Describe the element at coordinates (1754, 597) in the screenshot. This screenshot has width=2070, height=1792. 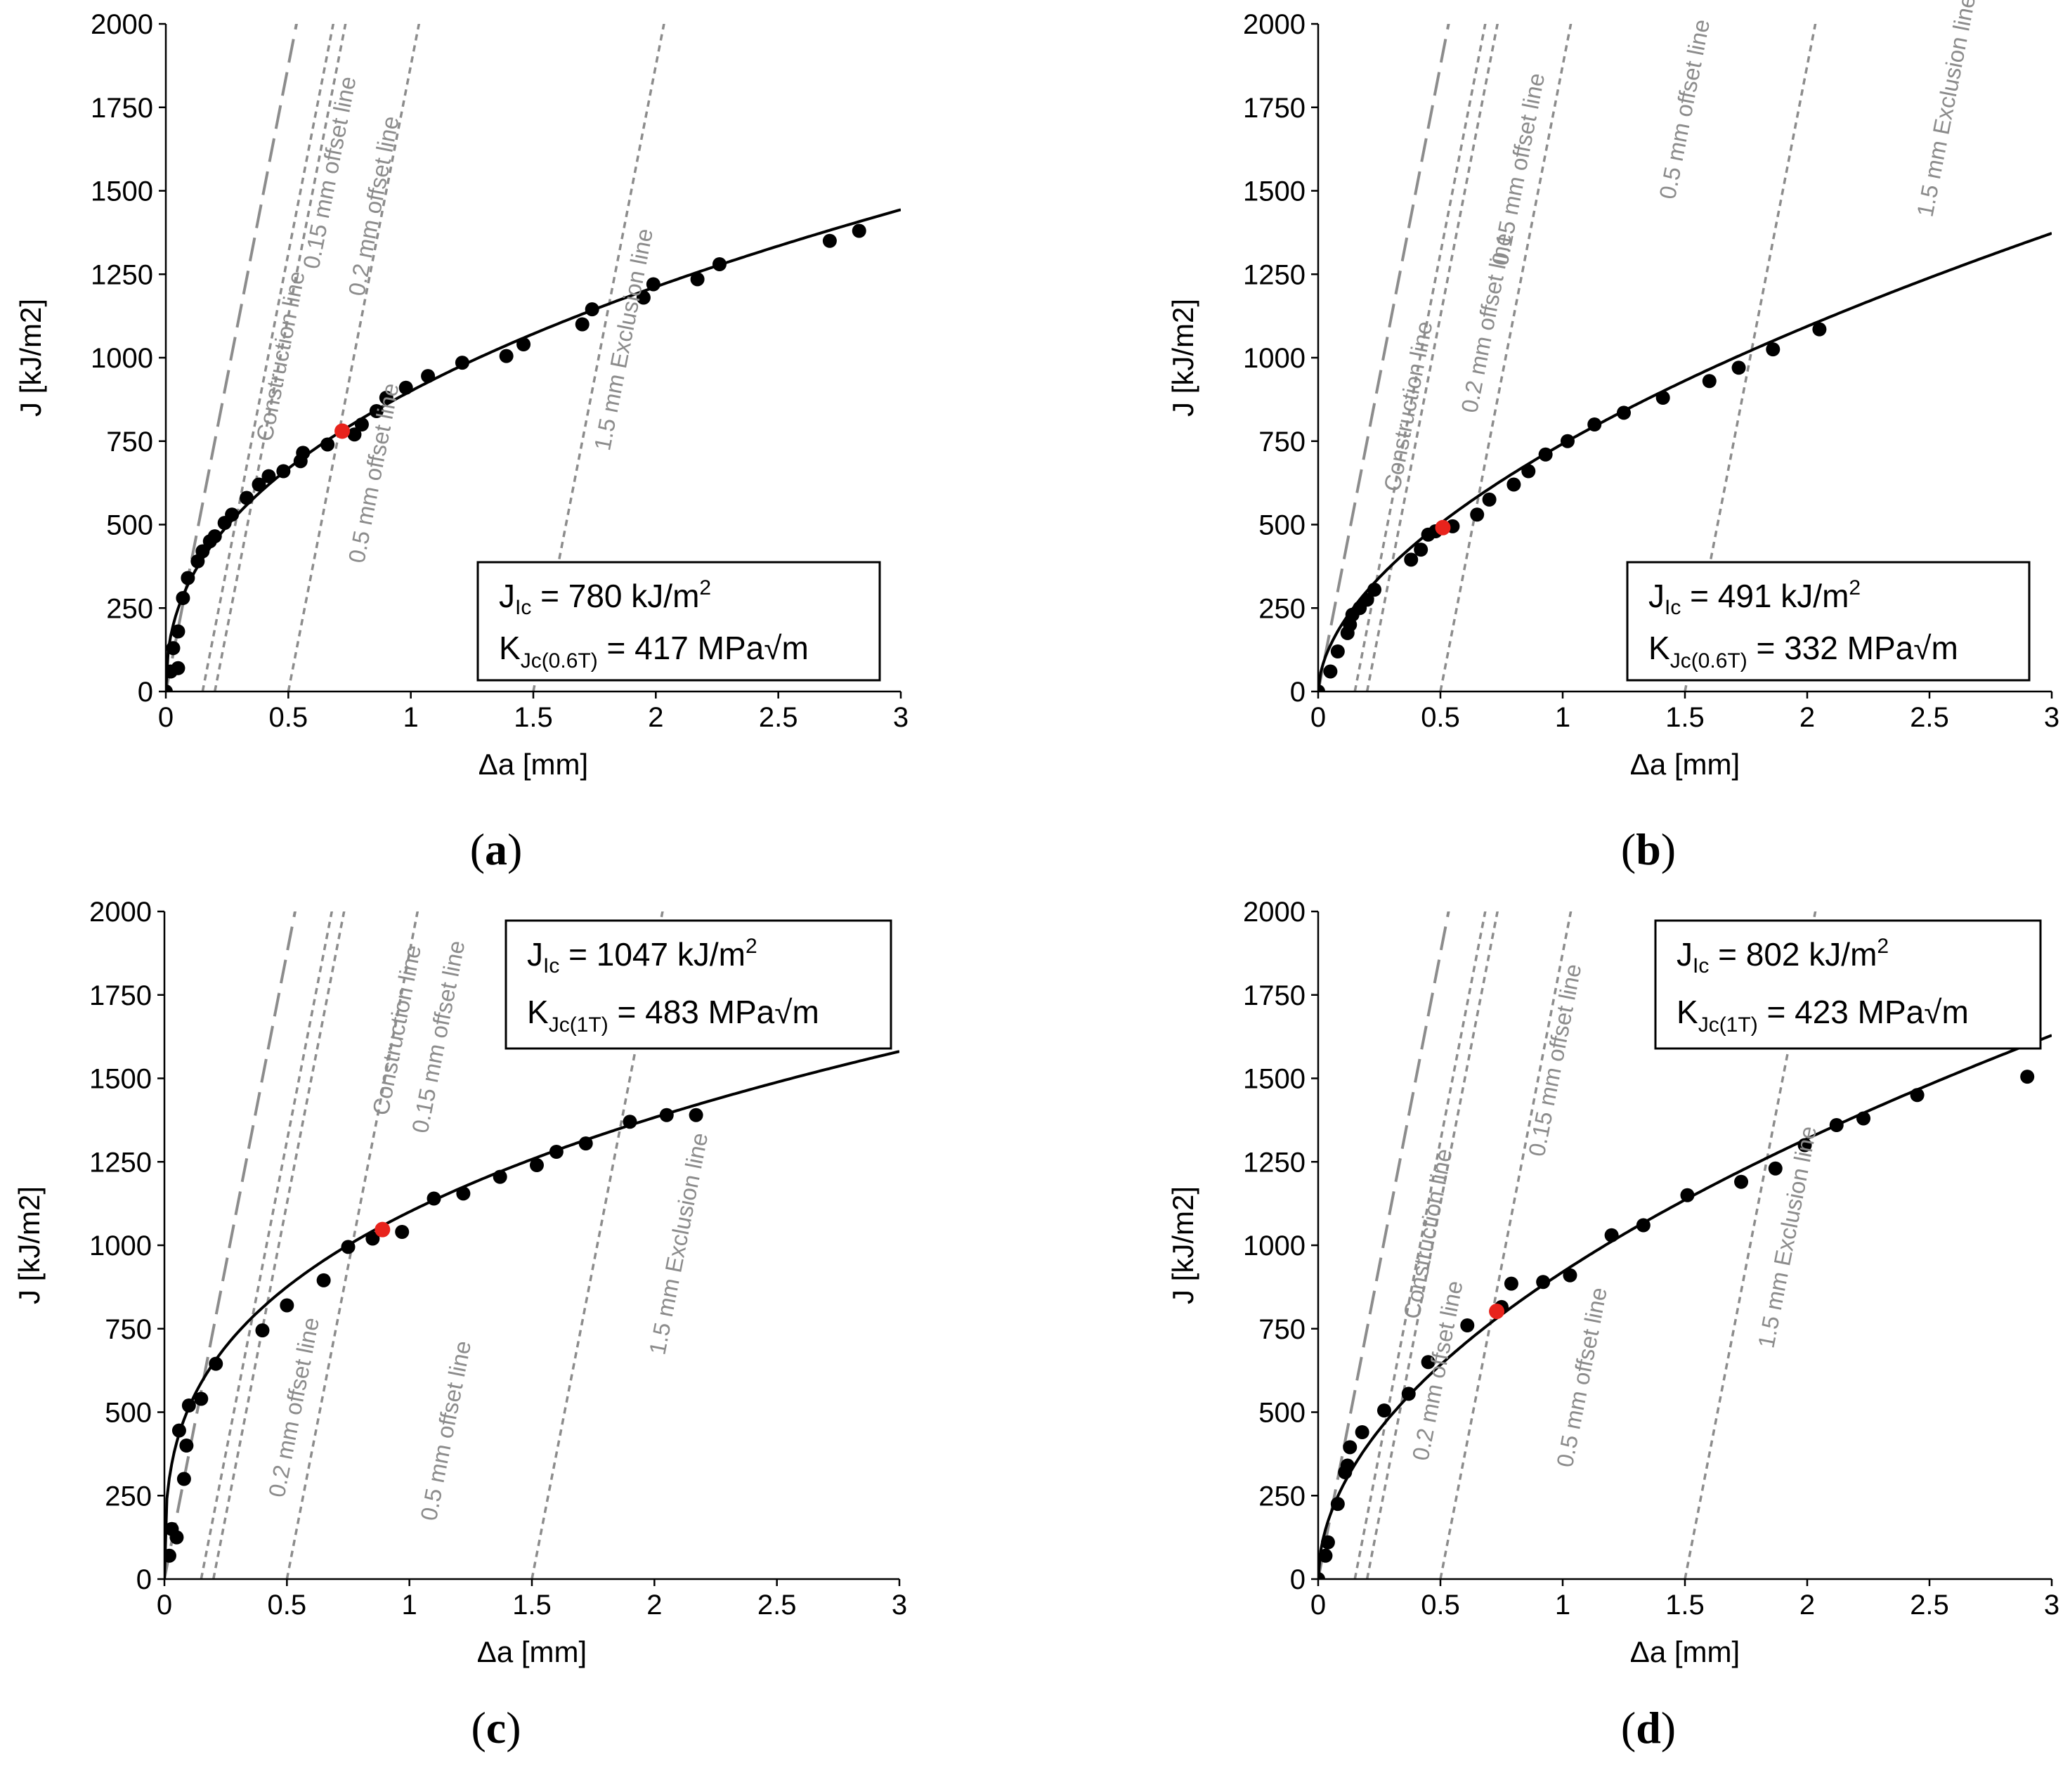
I see `jic-text: JIc = 491 kJ/m2` at that location.